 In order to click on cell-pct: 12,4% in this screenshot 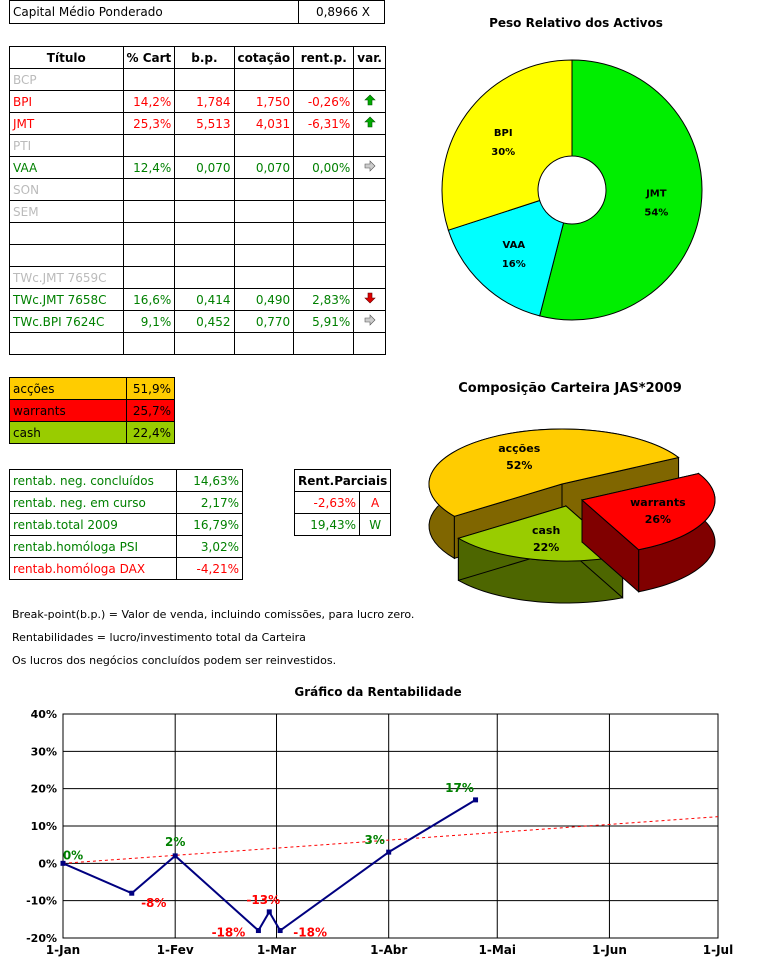, I will do `click(149, 167)`.